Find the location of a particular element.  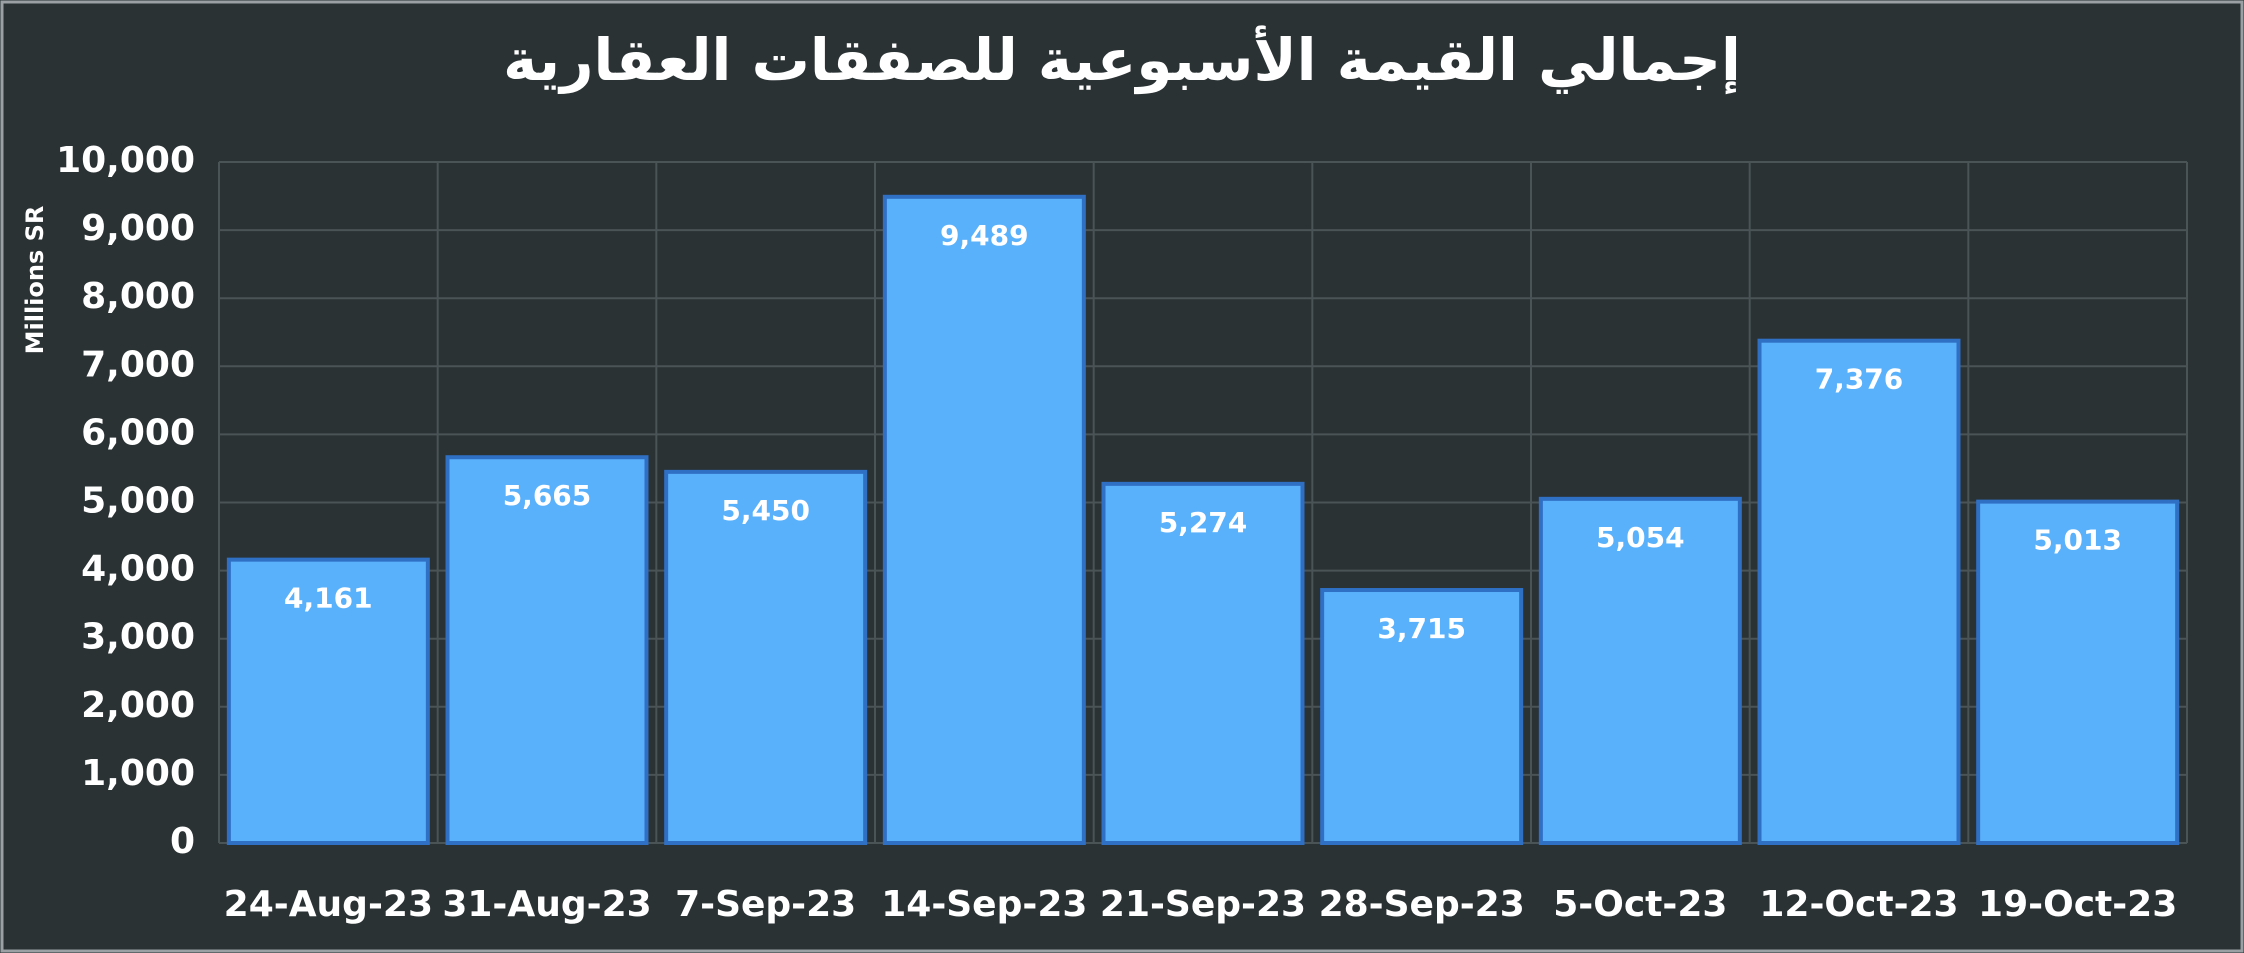

data-label: 3,715 is located at coordinates (1421, 628).